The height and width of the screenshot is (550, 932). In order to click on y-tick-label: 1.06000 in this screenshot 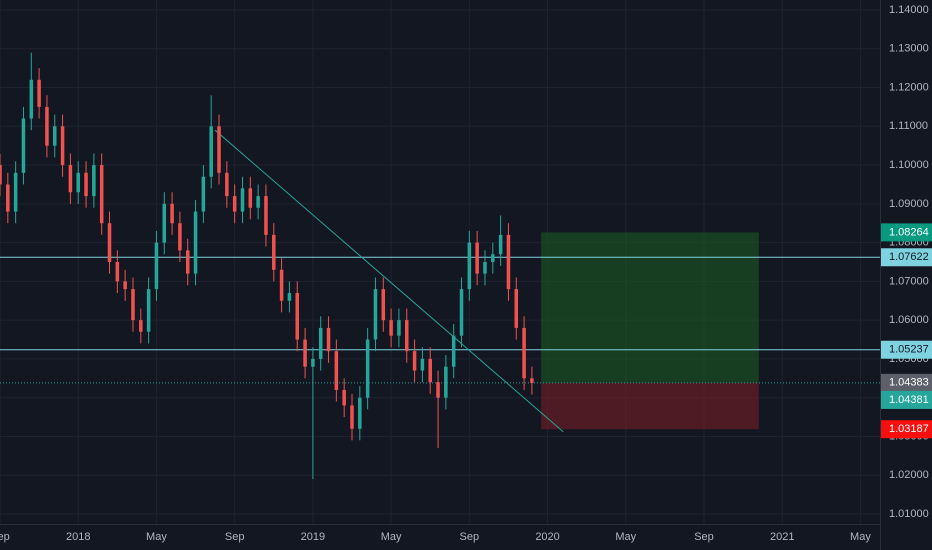, I will do `click(909, 320)`.